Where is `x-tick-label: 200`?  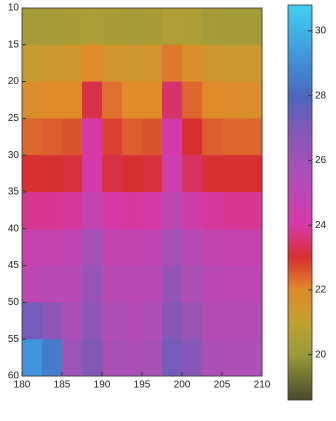 x-tick-label: 200 is located at coordinates (182, 385).